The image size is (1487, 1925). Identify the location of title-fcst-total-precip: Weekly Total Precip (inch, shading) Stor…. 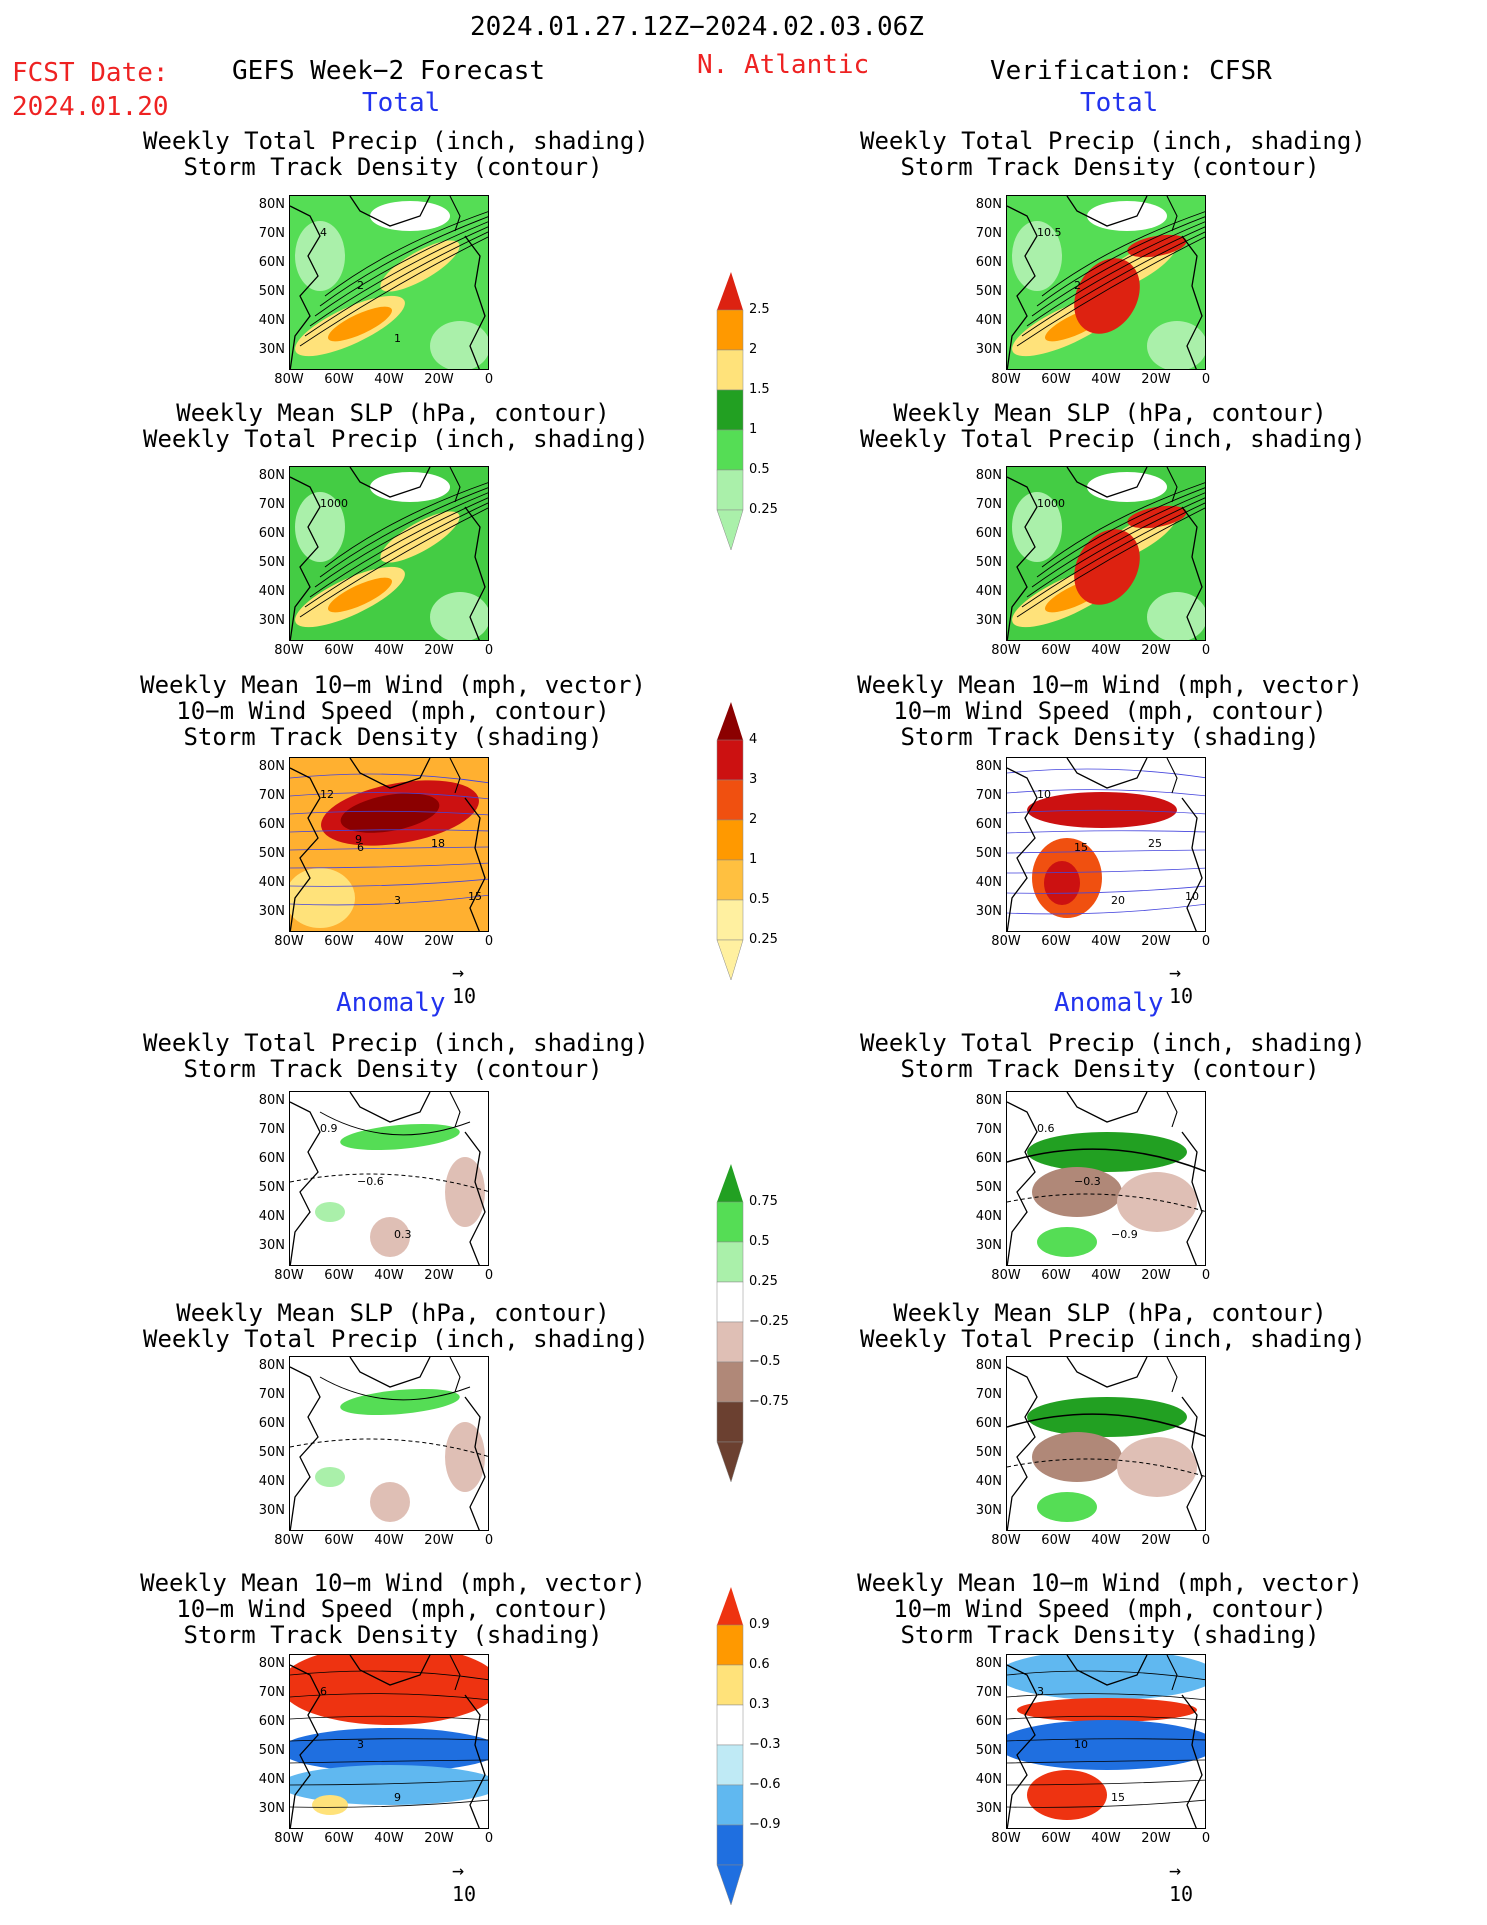
(396, 154).